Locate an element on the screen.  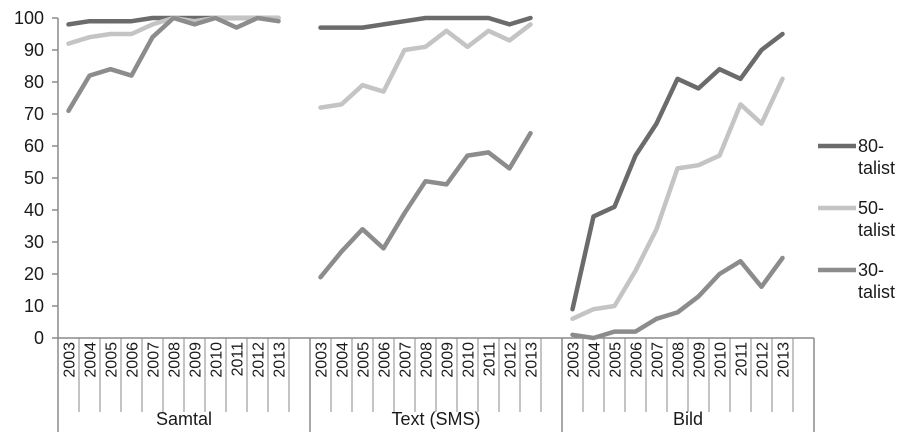
panel-label: Text (SMS) is located at coordinates (435, 419).